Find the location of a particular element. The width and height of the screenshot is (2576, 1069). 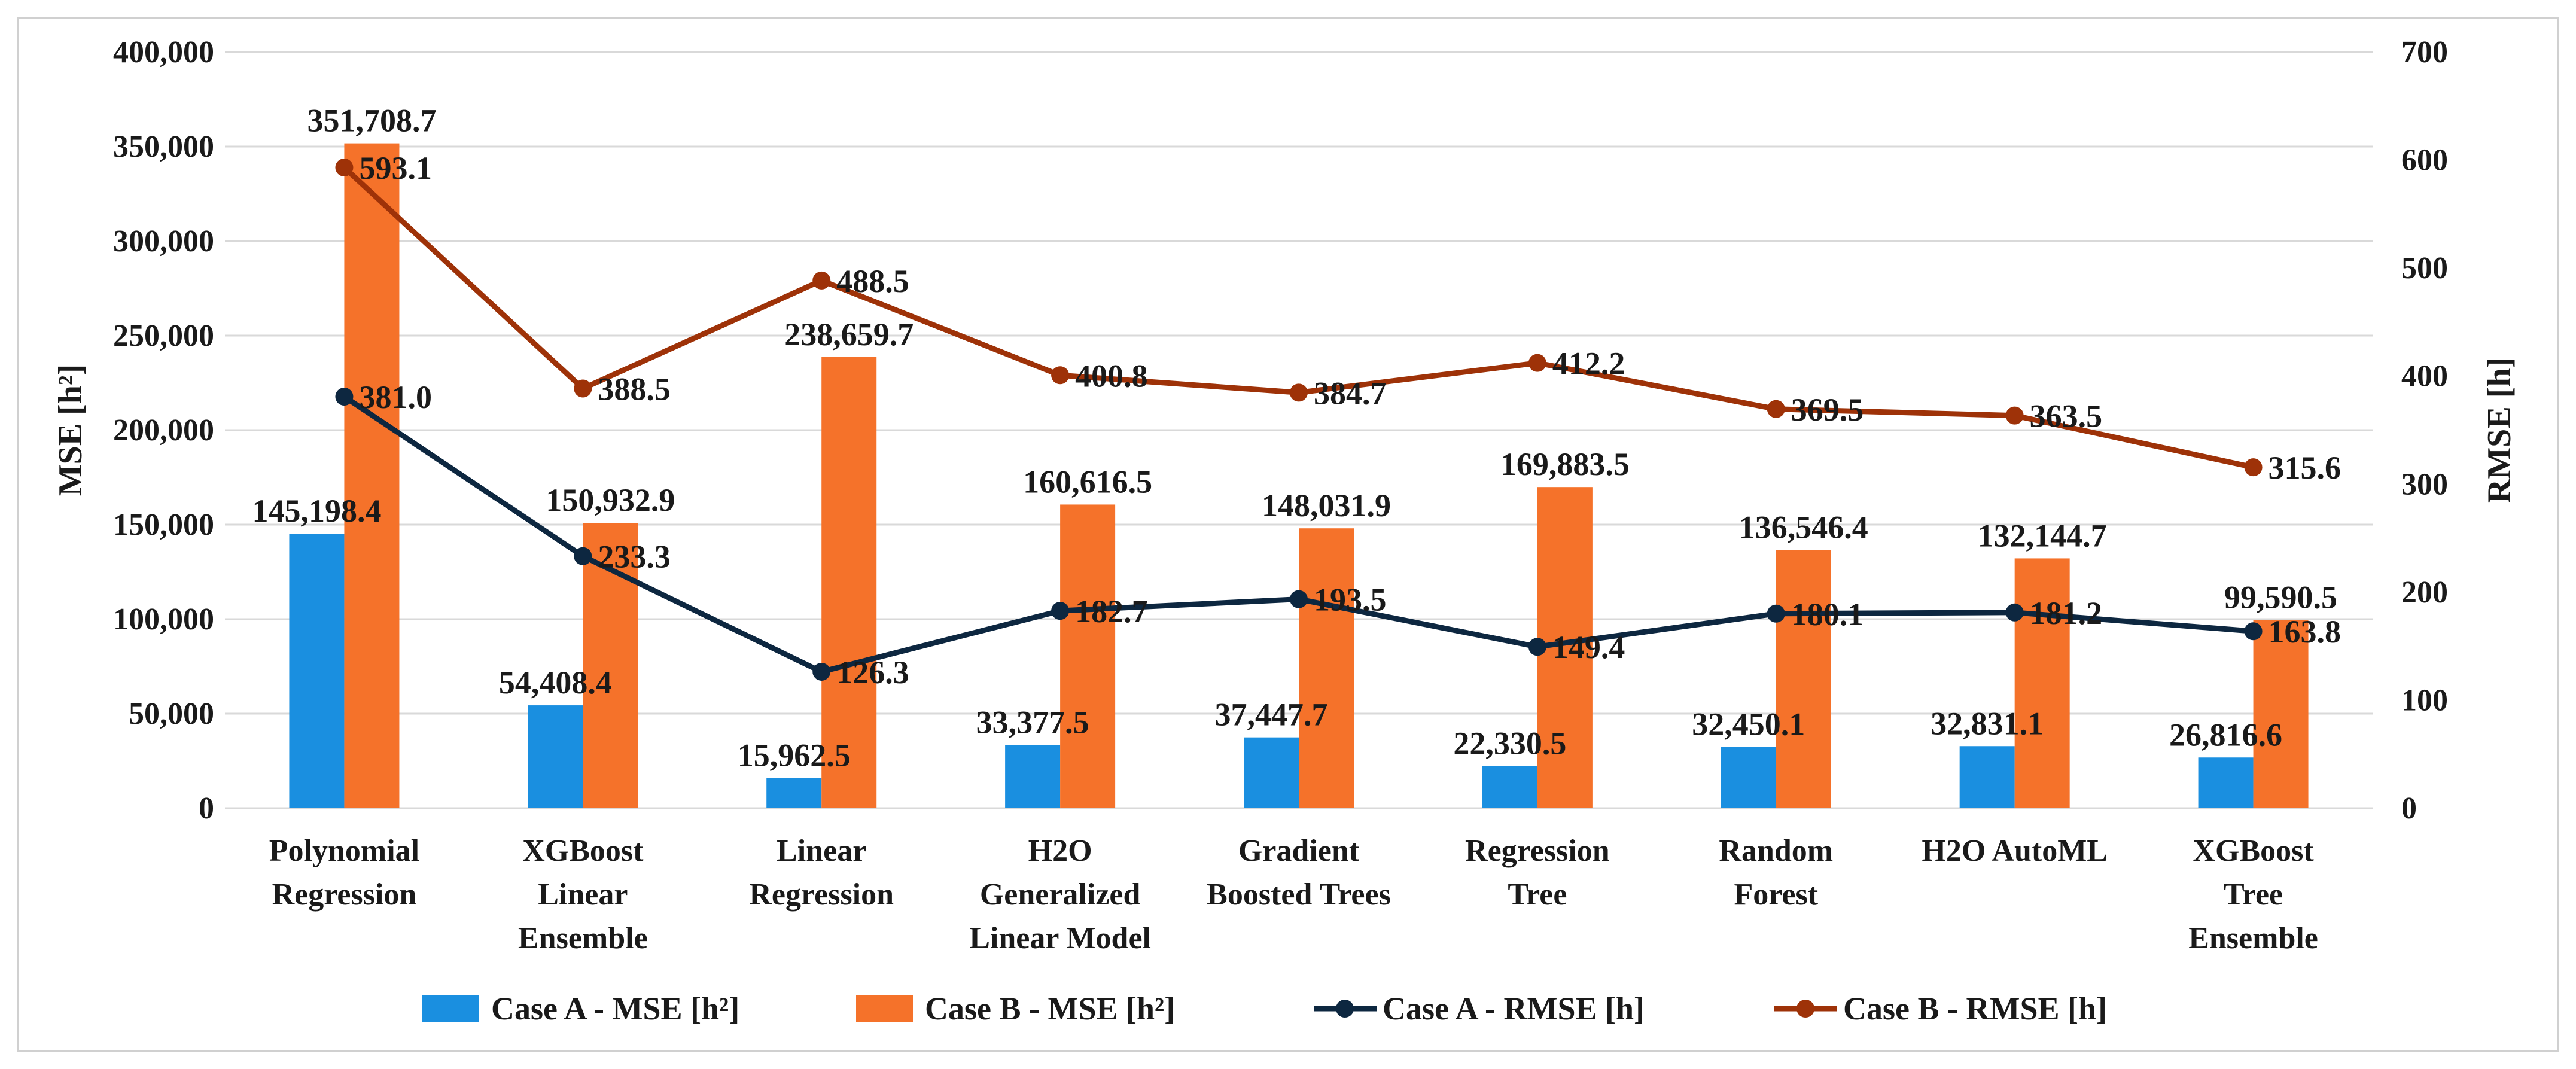

y-left-tick-label: 100,000 is located at coordinates (163, 619).